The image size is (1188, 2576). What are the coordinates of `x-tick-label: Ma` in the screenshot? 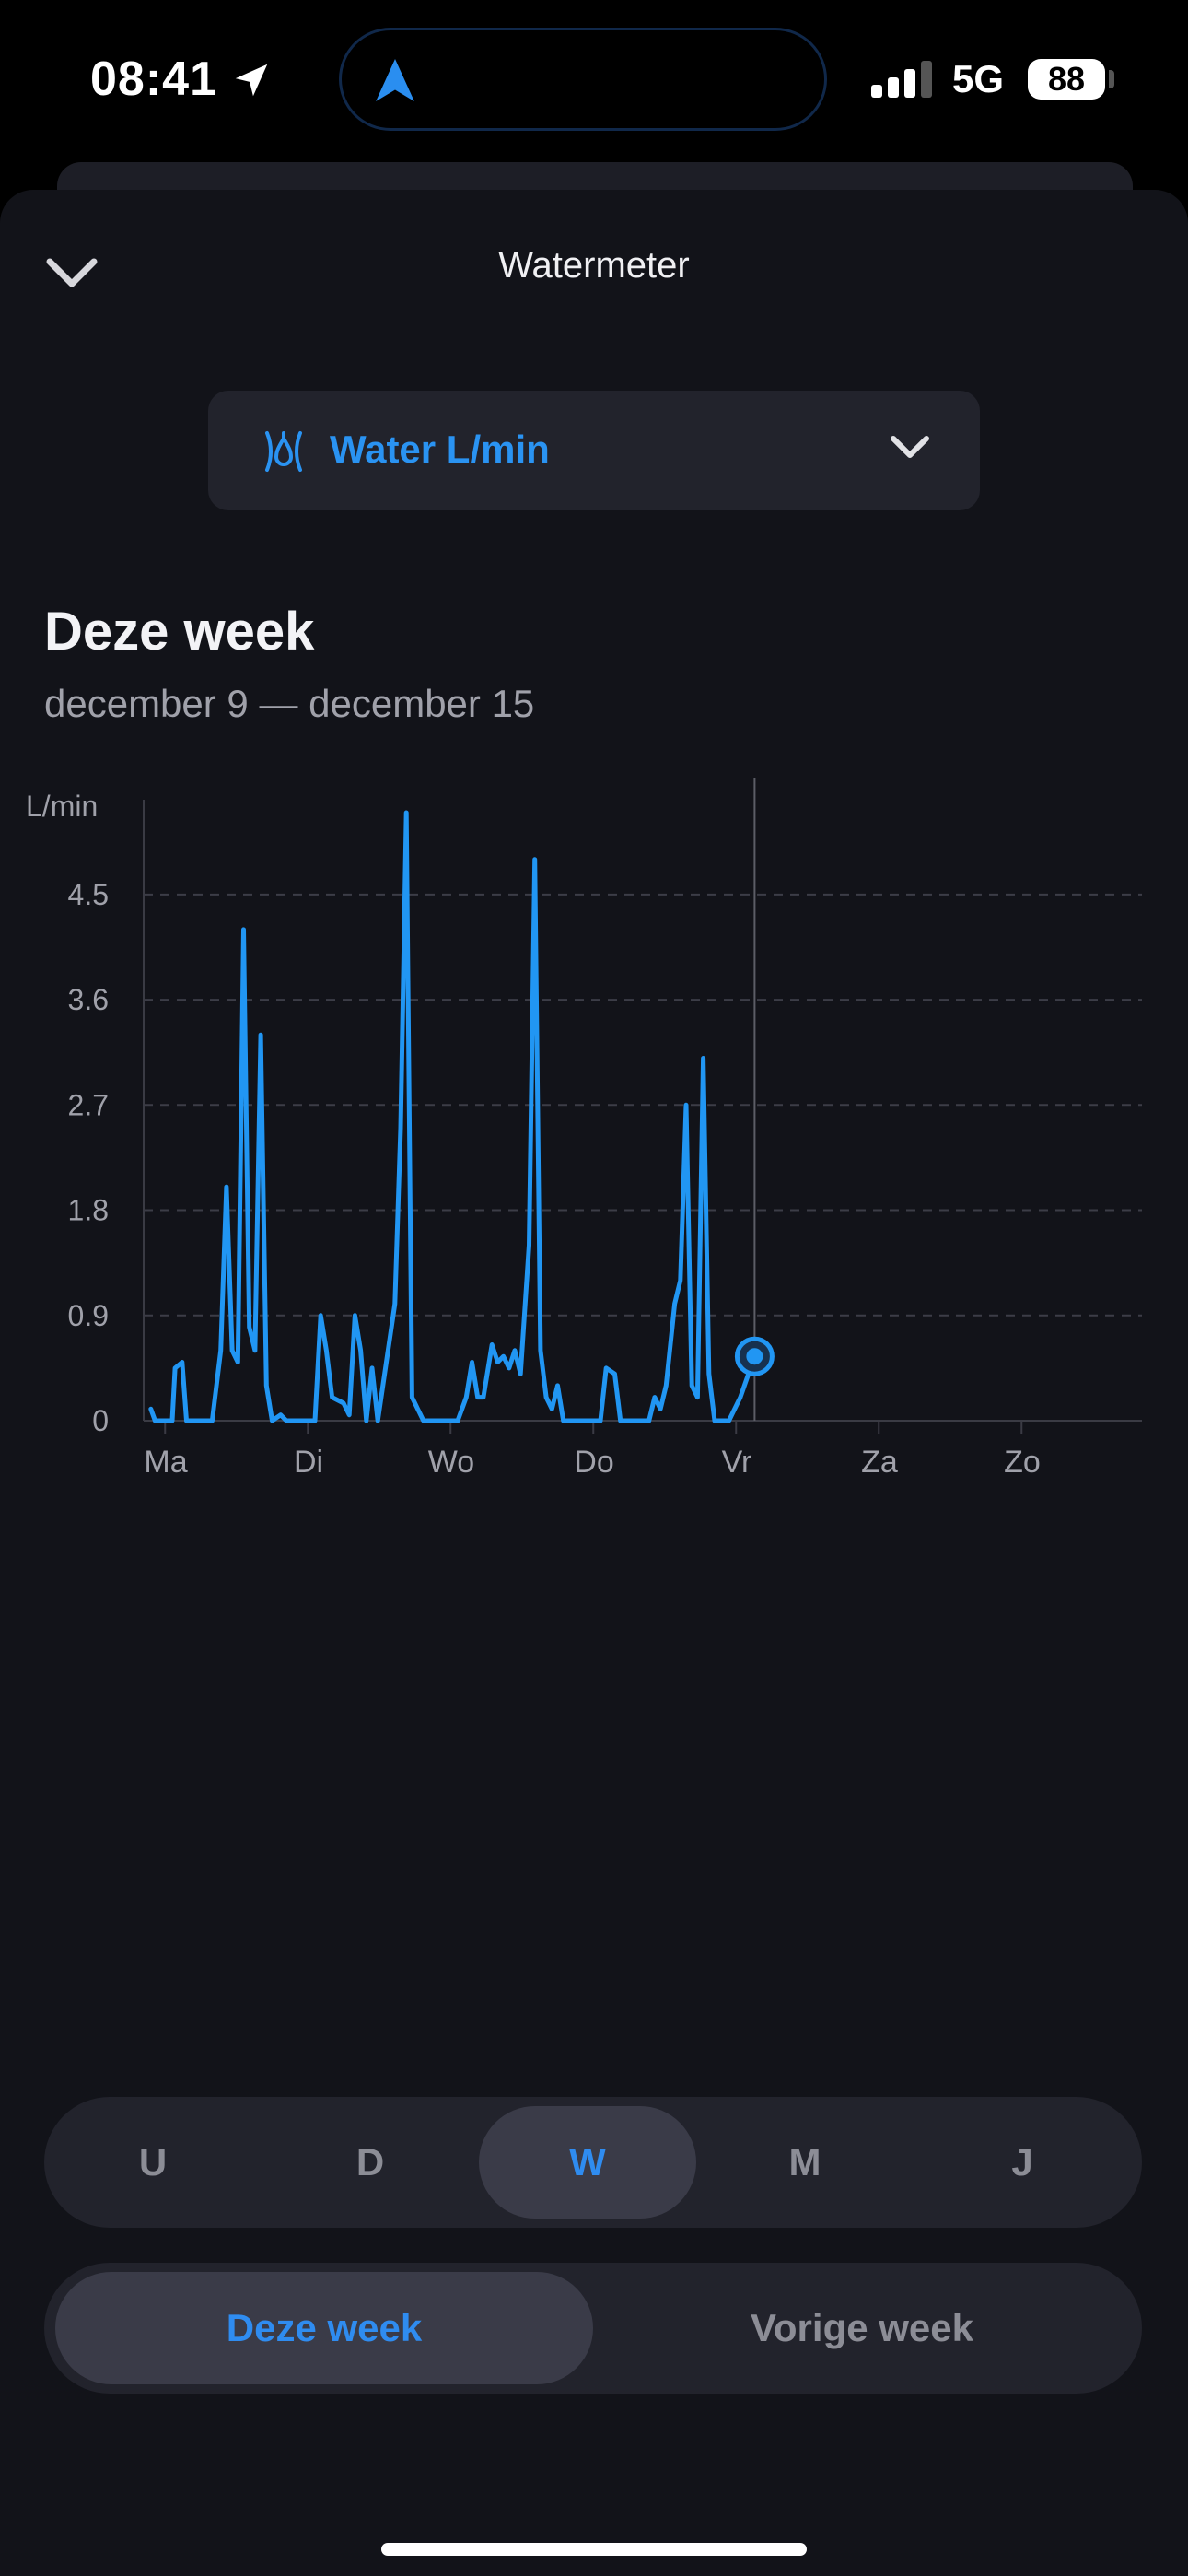 It's located at (165, 1462).